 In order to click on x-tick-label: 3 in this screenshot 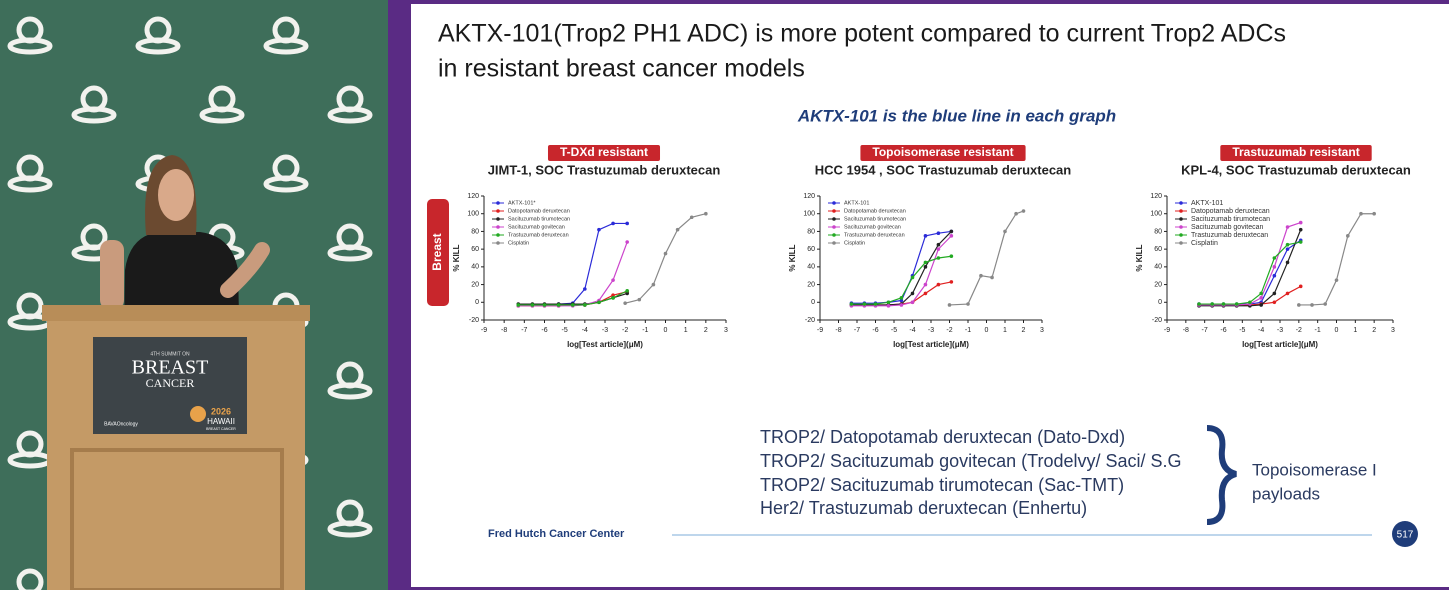, I will do `click(726, 330)`.